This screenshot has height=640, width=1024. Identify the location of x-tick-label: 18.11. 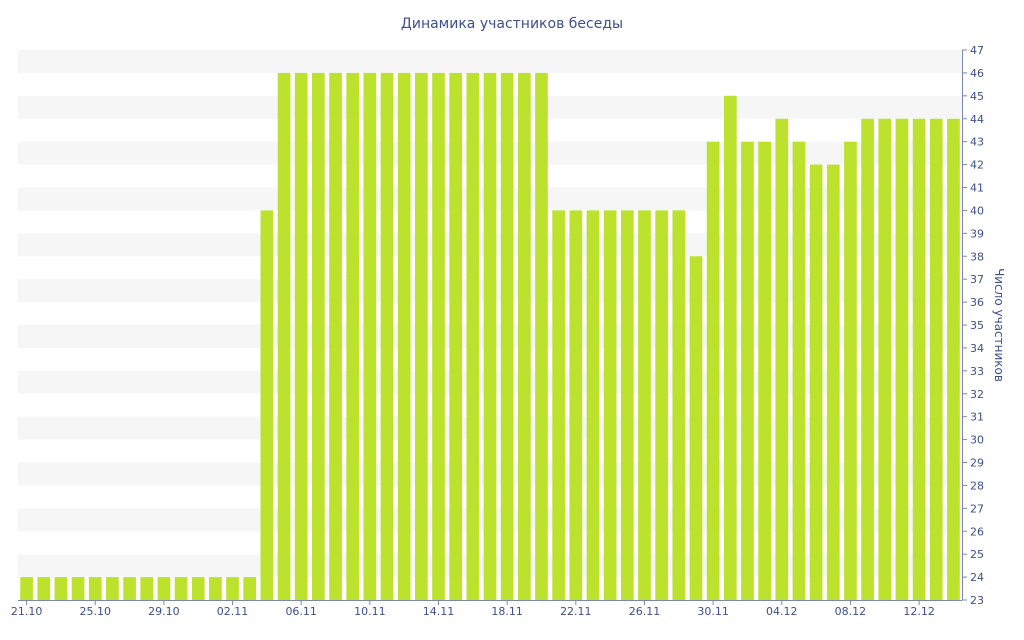
(507, 611).